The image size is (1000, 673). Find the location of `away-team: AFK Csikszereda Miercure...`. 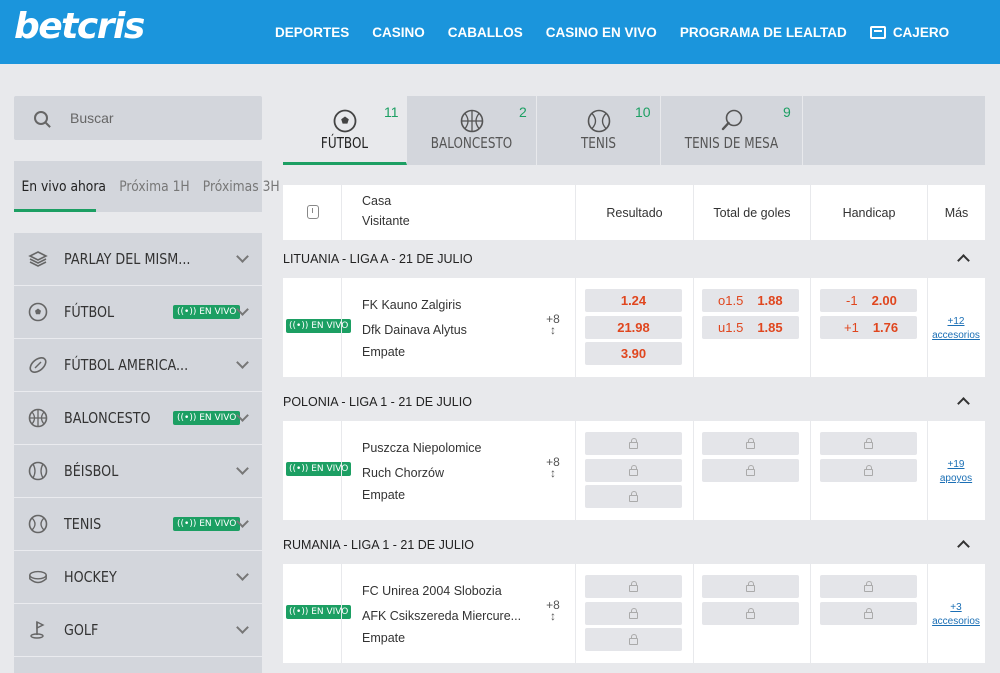

away-team: AFK Csikszereda Miercure... is located at coordinates (442, 616).